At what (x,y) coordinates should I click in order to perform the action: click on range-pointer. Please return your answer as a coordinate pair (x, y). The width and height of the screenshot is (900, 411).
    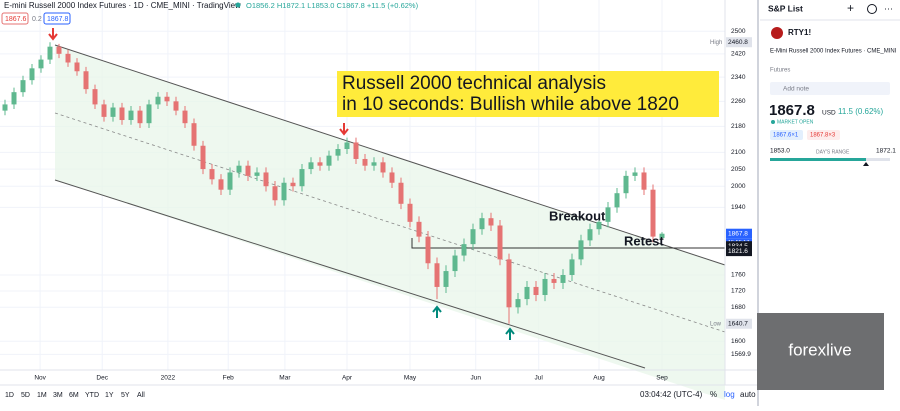
    Looking at the image, I should click on (866, 164).